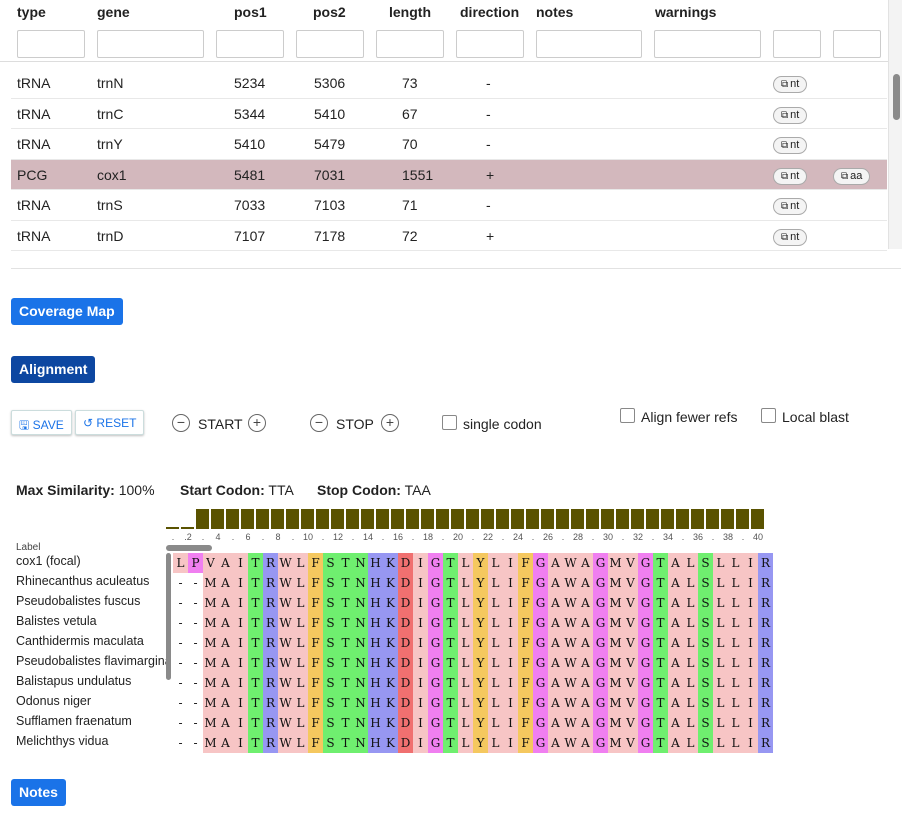 Image resolution: width=911 pixels, height=829 pixels. Describe the element at coordinates (627, 415) in the screenshot. I see `align-fewer-refs-checkbox` at that location.